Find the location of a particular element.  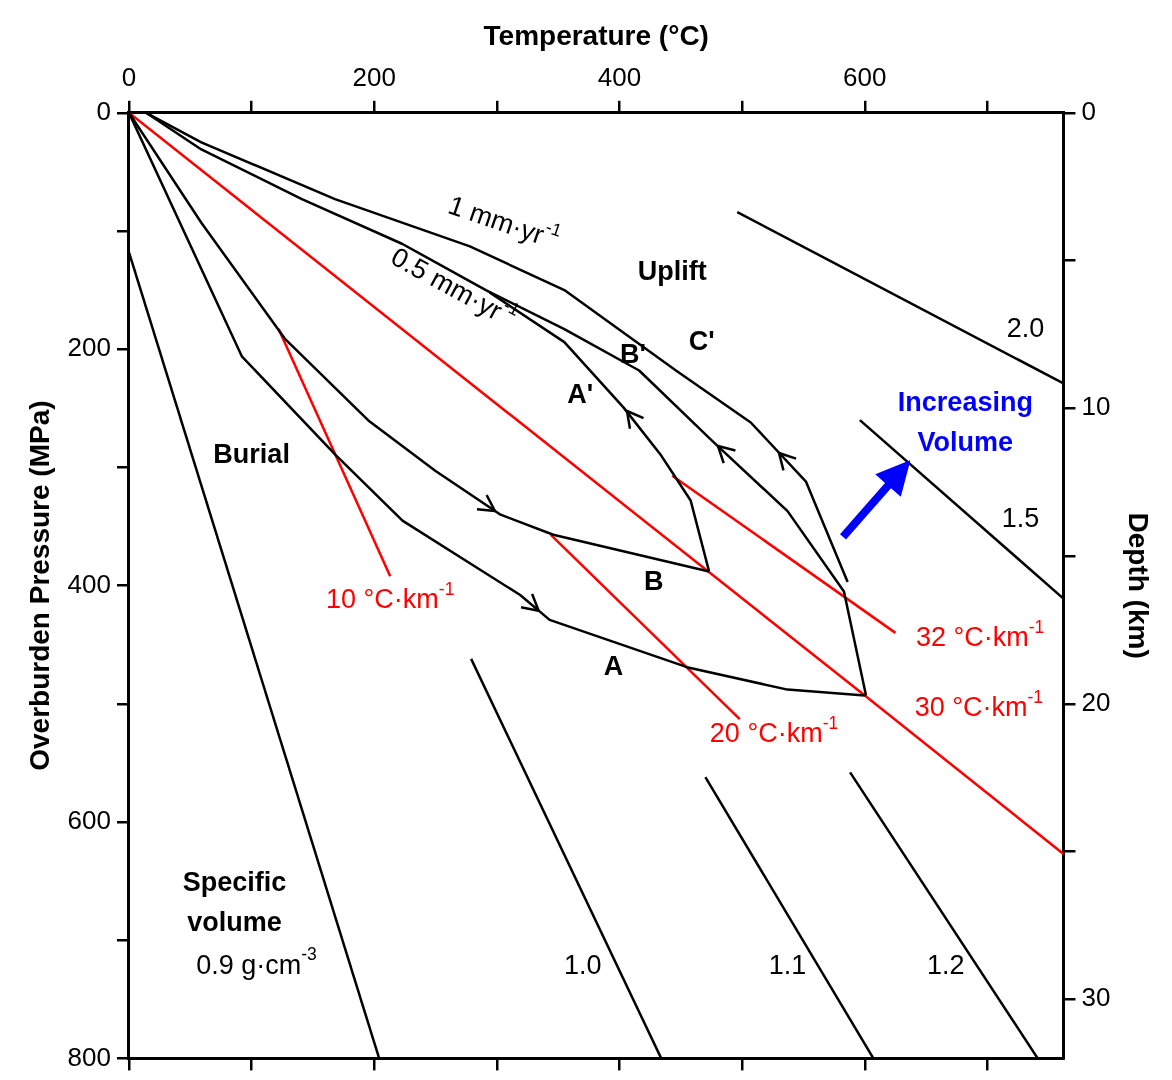

annotation: Uplift is located at coordinates (672, 270).